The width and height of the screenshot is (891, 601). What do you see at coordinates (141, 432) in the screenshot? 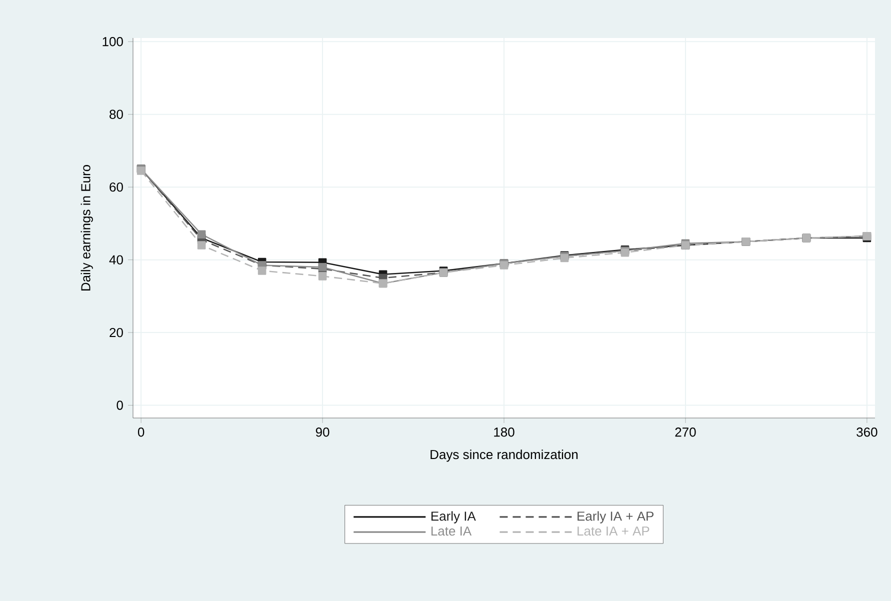
I see `x-tick-label: 0` at bounding box center [141, 432].